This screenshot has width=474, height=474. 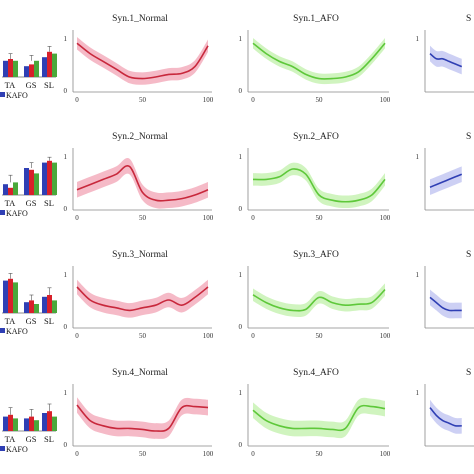 I want to click on line-panel: Syn.3_Normal 0 1 0 50 100, so click(x=139, y=295).